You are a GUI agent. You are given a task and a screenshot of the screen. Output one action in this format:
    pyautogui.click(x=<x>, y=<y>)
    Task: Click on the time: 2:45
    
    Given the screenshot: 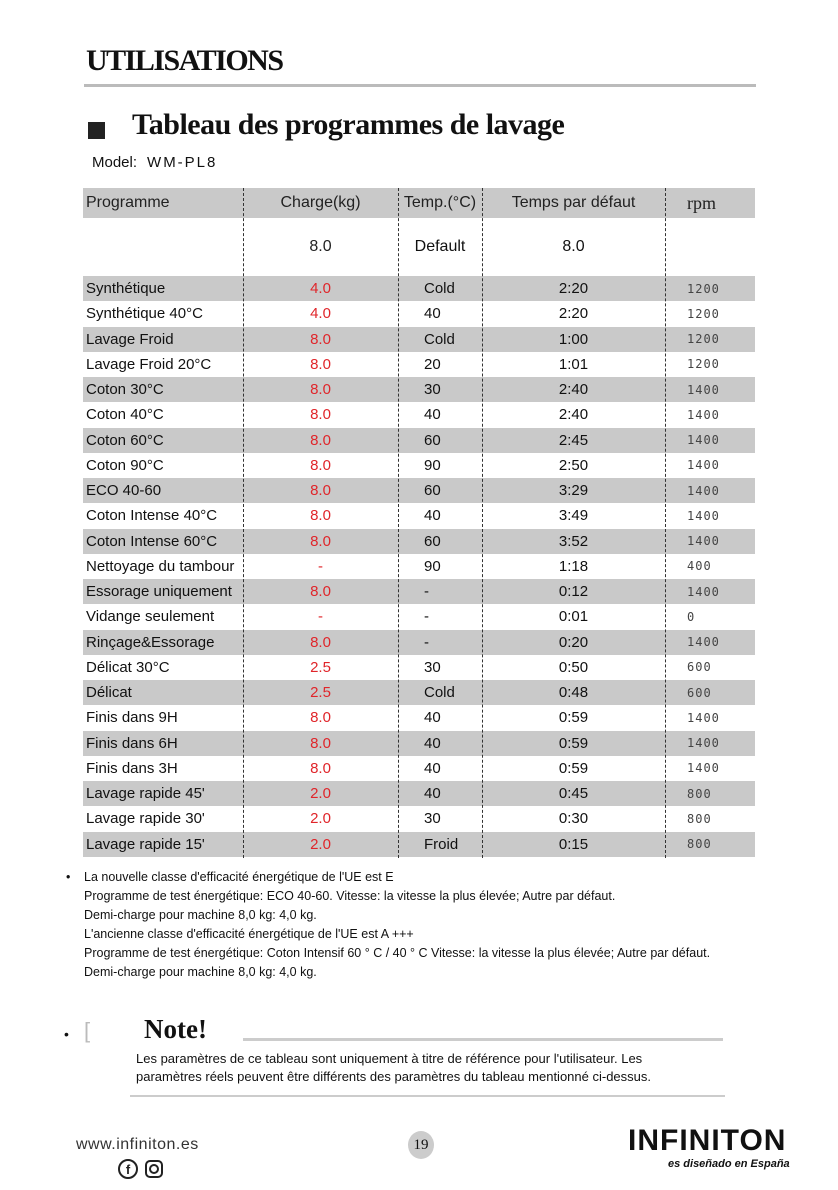 What is the action you would take?
    pyautogui.click(x=573, y=440)
    